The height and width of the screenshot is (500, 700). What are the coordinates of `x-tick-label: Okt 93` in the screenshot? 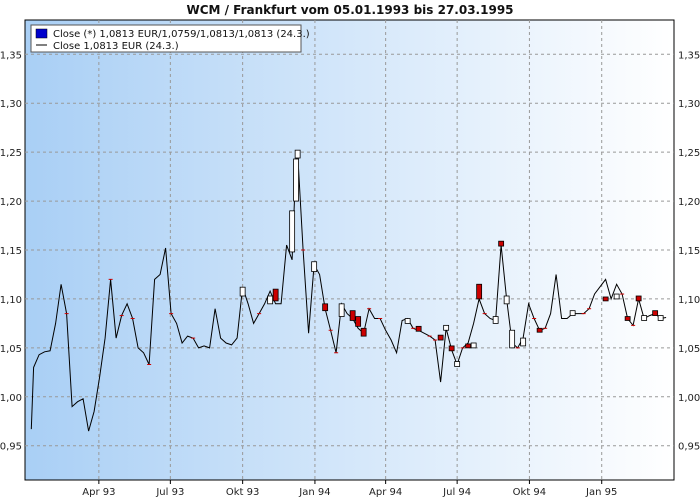 It's located at (243, 492).